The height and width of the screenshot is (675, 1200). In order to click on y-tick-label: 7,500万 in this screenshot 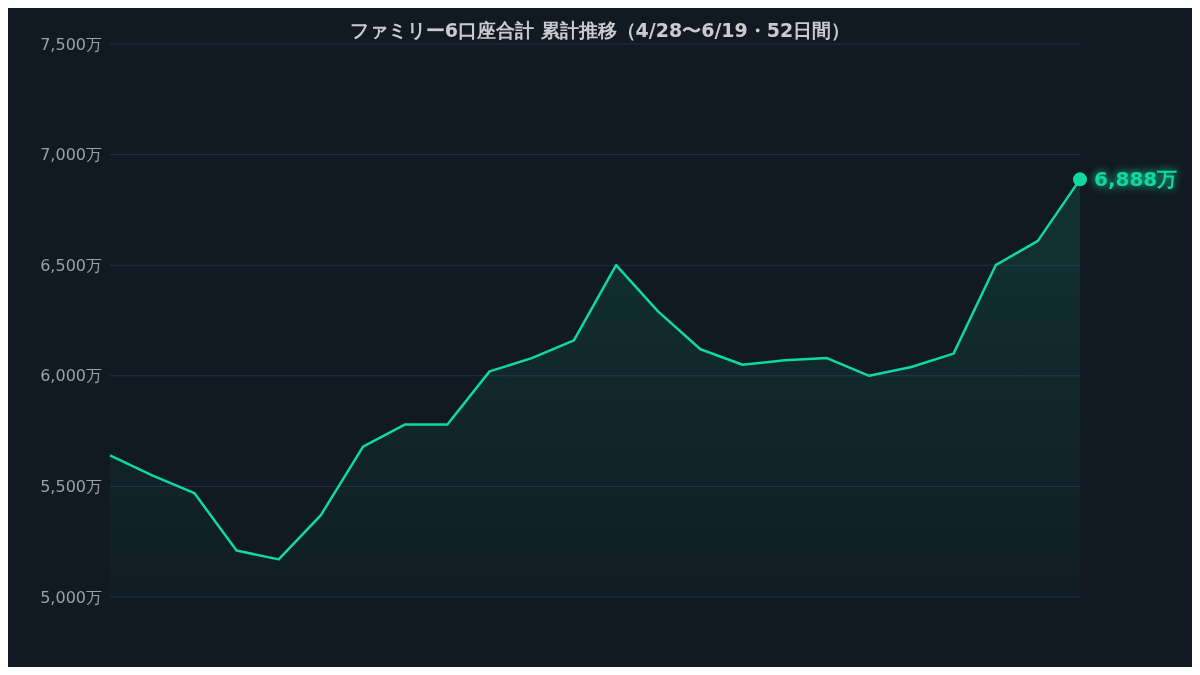, I will do `click(71, 44)`.